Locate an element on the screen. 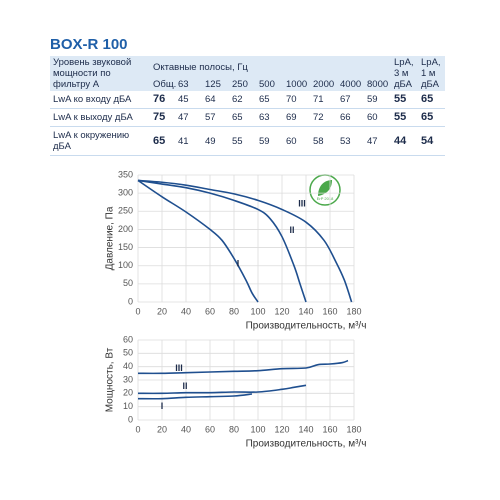 The width and height of the screenshot is (500, 500). header-band: 2000 is located at coordinates (323, 82).